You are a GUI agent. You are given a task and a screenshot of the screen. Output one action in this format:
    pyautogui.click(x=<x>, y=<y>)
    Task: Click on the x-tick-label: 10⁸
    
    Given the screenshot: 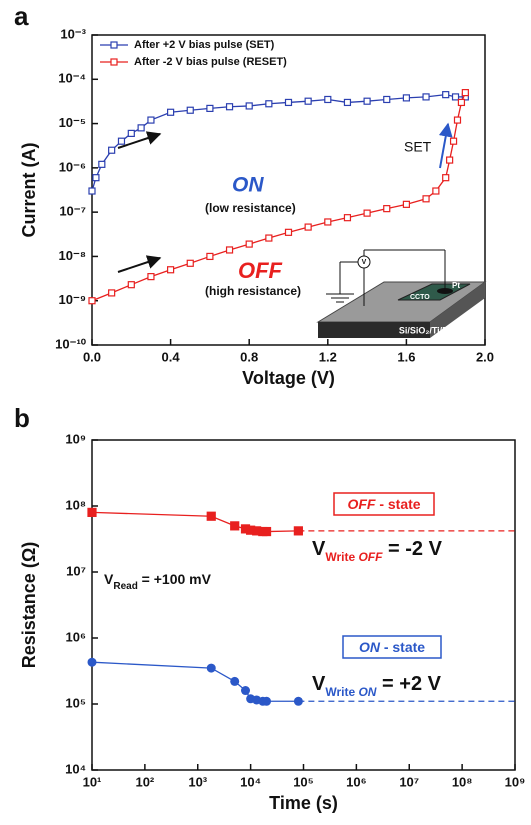 What is the action you would take?
    pyautogui.click(x=462, y=781)
    